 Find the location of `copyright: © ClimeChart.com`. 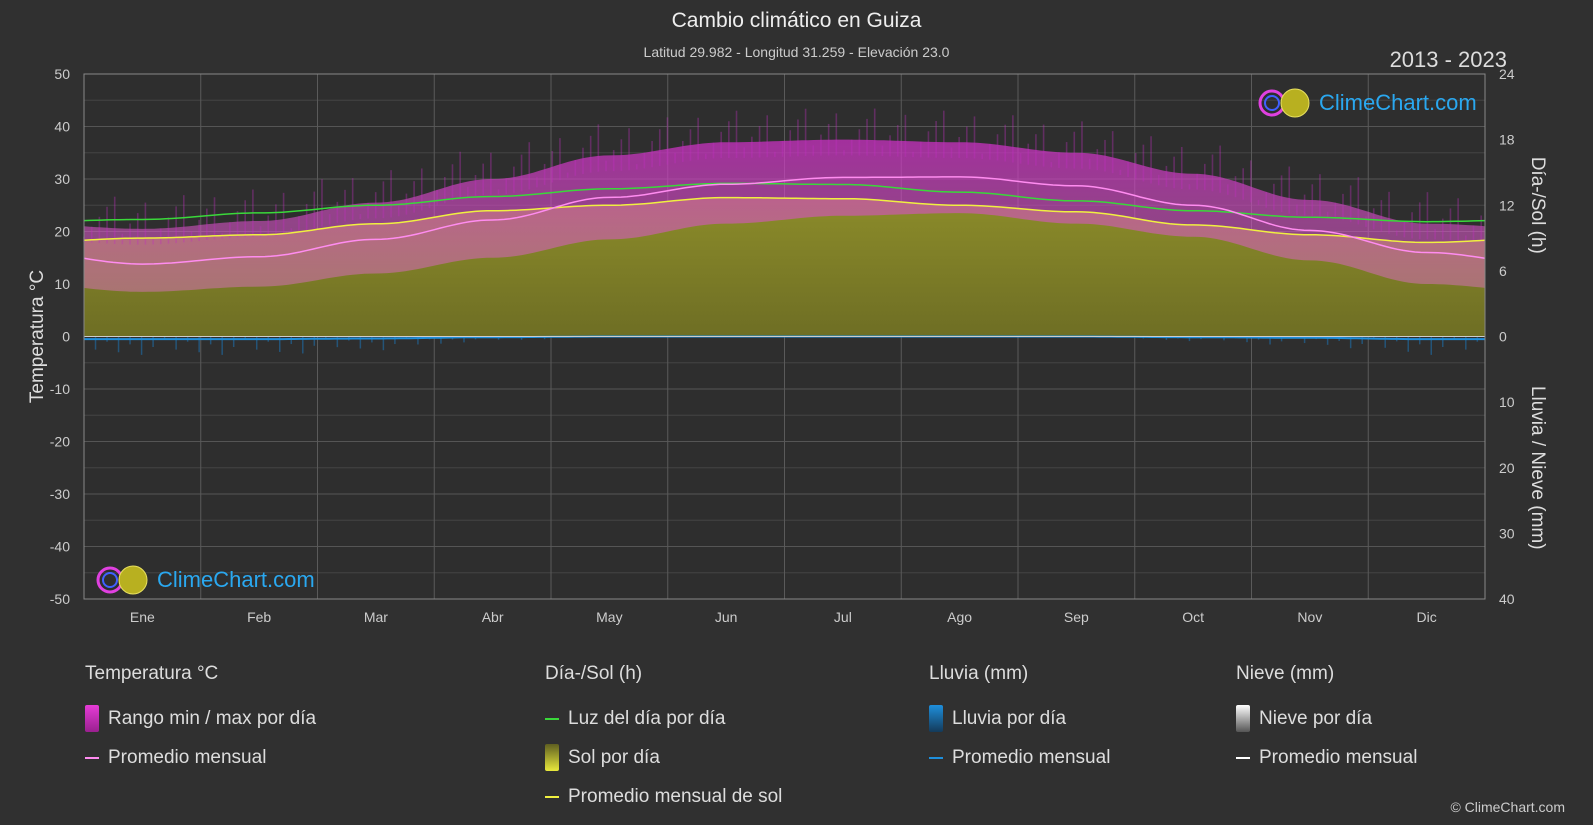

copyright: © ClimeChart.com is located at coordinates (1507, 807).